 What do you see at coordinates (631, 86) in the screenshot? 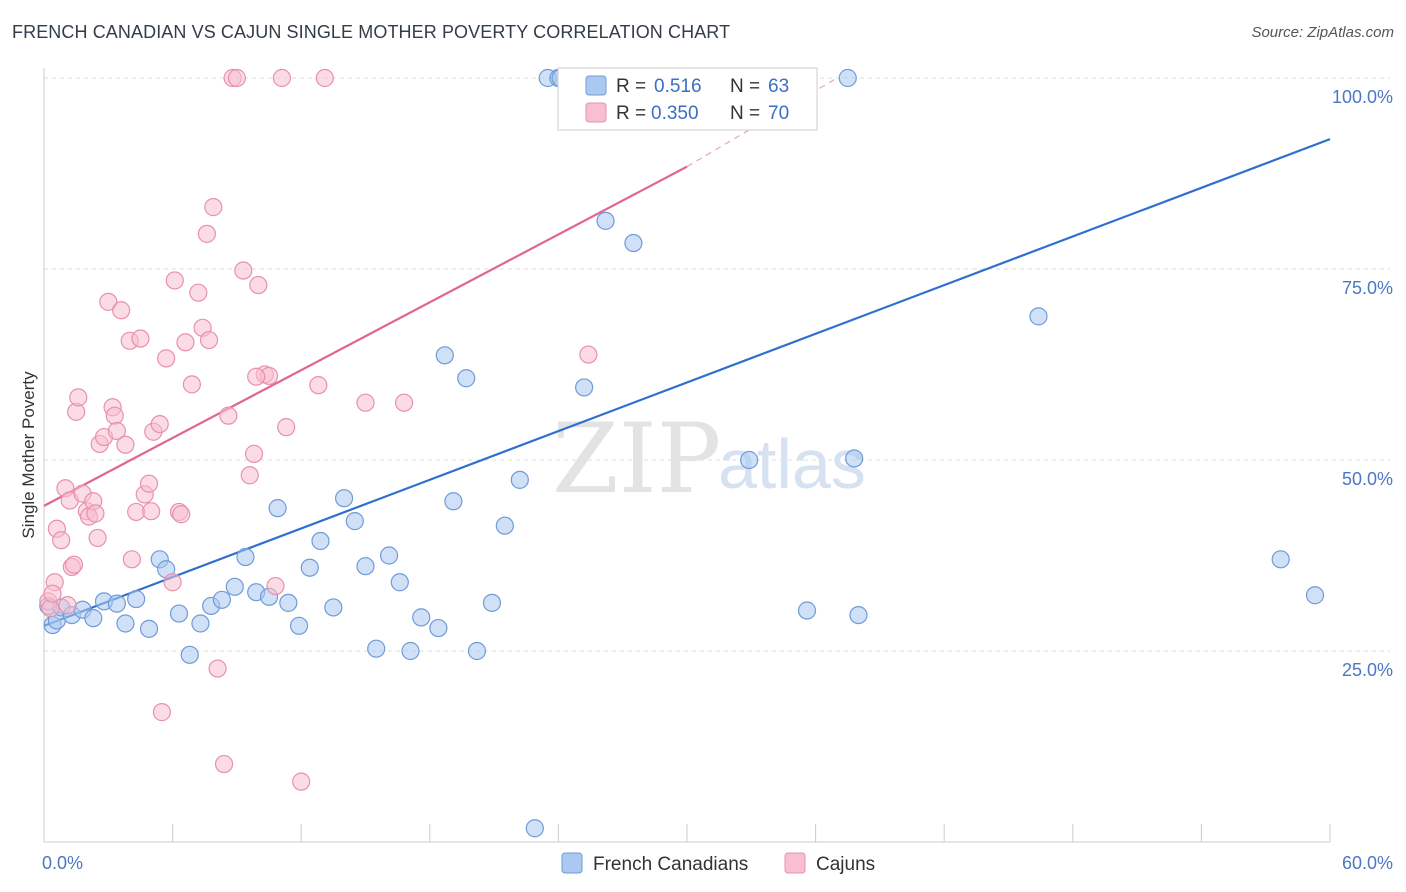
I see `stats-legend-r-label-blue: R =` at bounding box center [631, 86].